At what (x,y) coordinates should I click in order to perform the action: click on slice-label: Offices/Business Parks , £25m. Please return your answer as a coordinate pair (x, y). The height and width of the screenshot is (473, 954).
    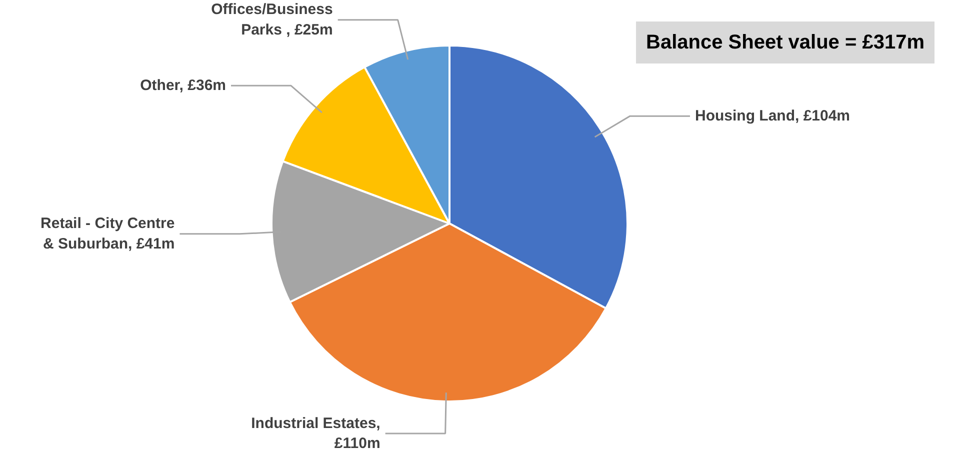
    Looking at the image, I should click on (272, 20).